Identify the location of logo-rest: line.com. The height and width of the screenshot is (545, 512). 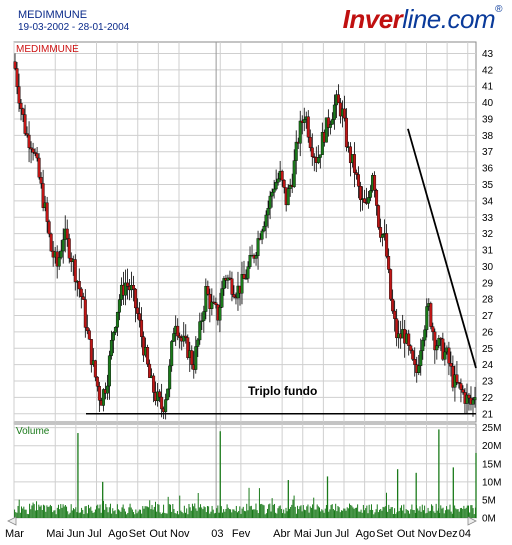
(449, 19).